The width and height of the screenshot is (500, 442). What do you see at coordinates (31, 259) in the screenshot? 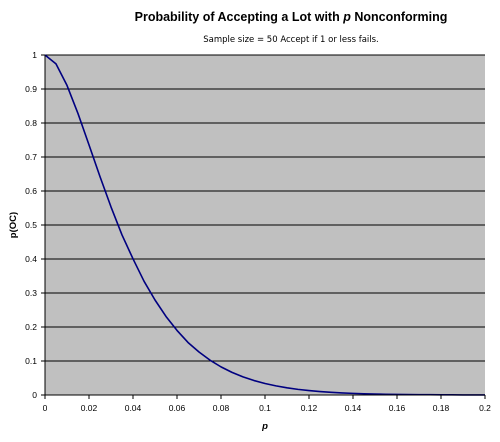
I see `y-tick-label: 0.4` at bounding box center [31, 259].